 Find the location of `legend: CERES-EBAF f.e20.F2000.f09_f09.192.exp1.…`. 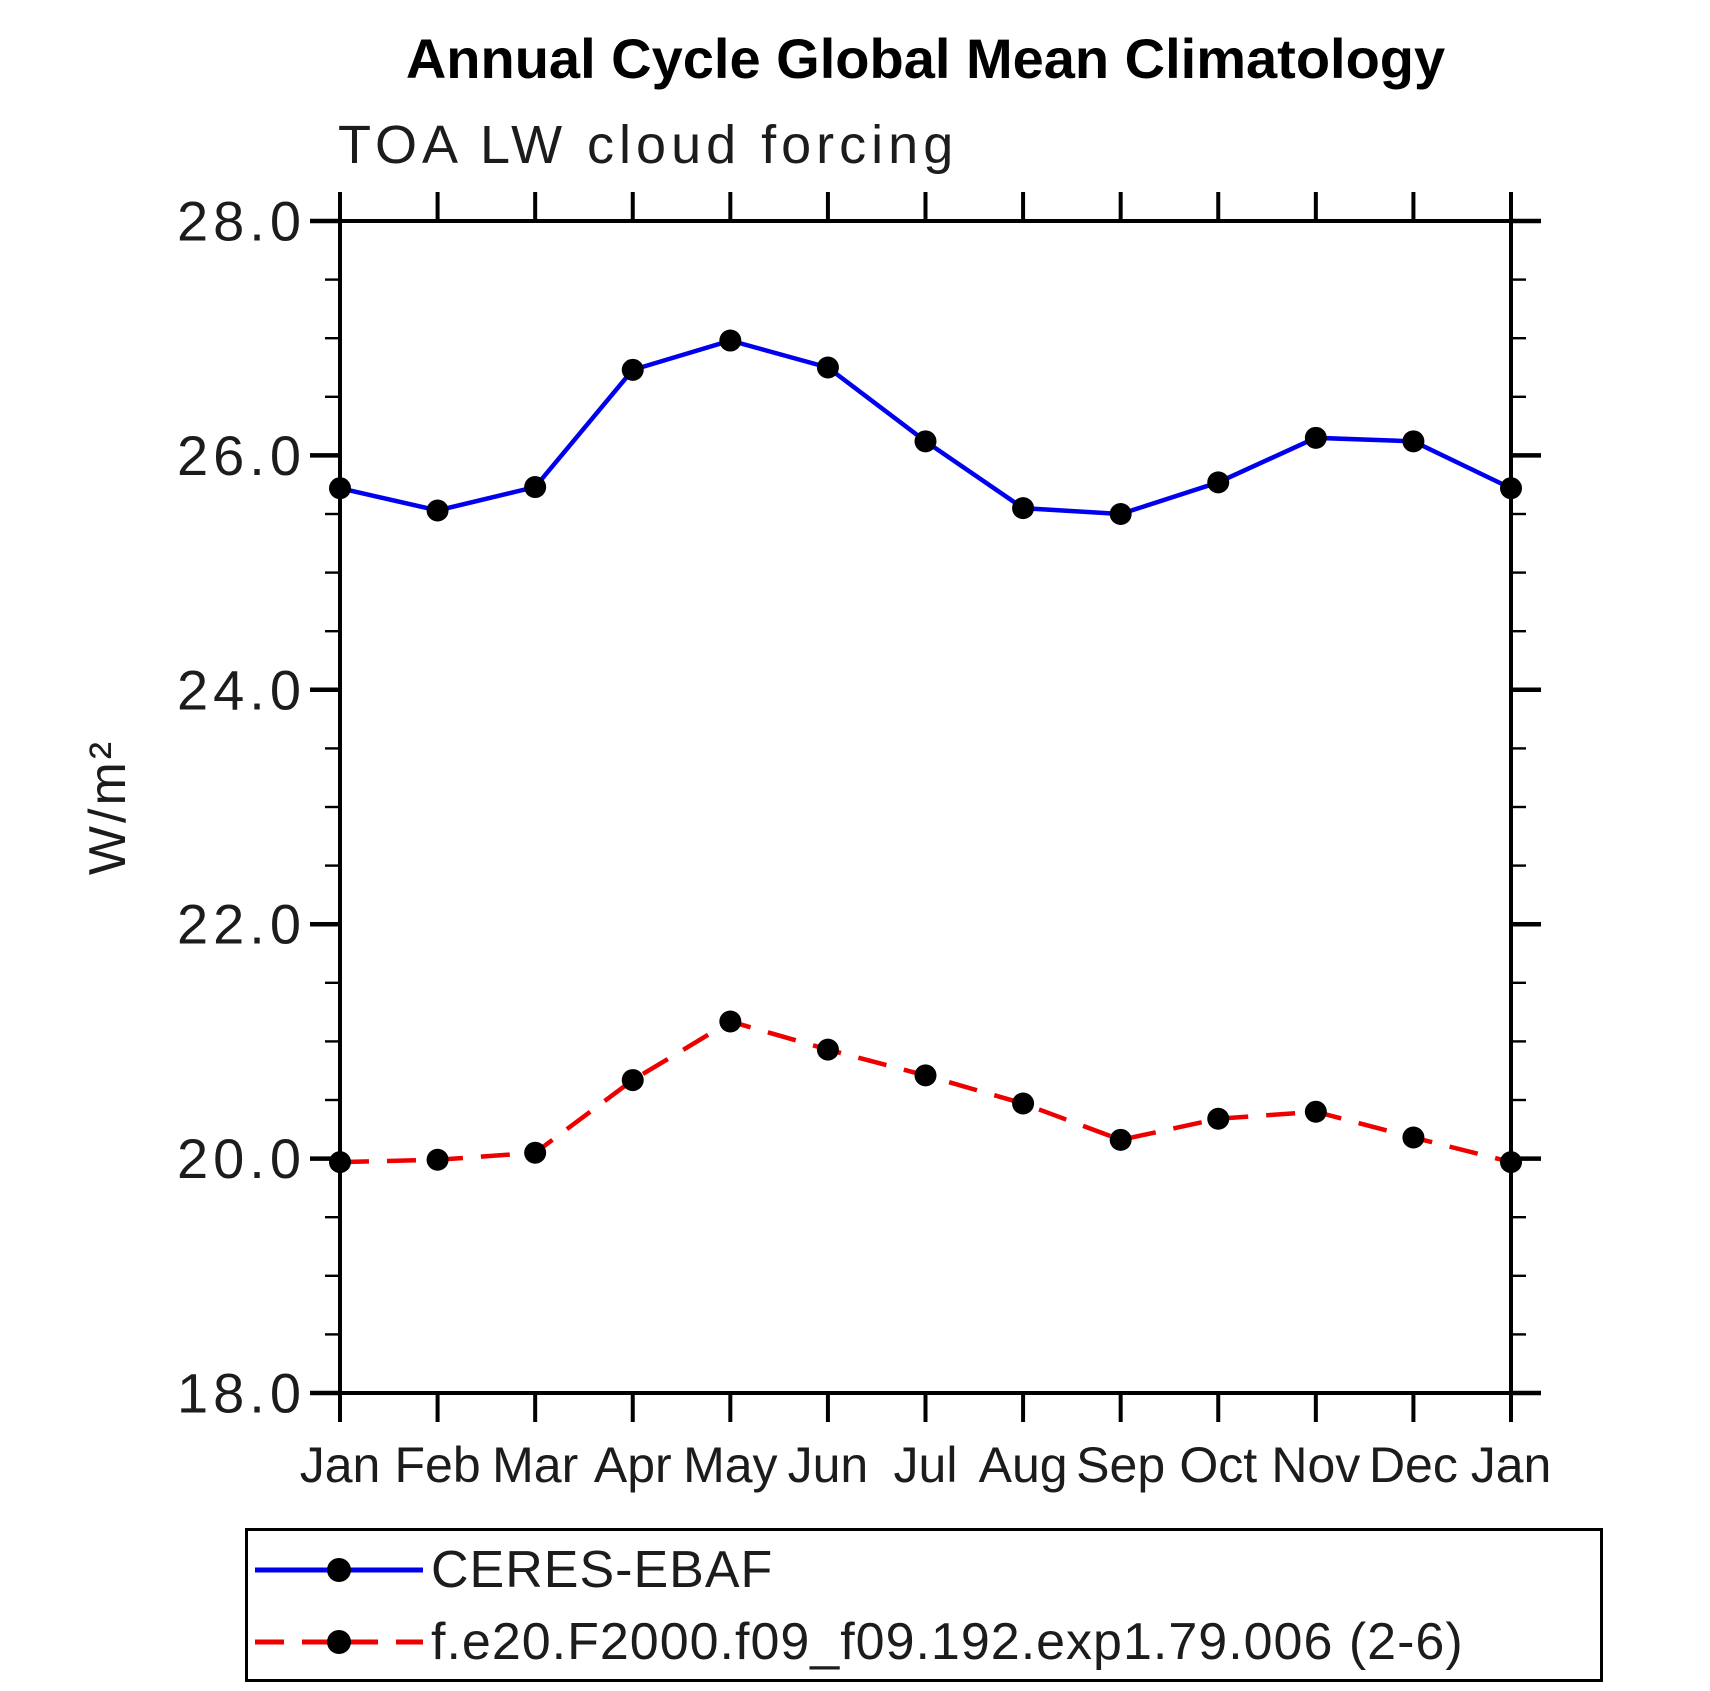

legend: CERES-EBAF f.e20.F2000.f09_f09.192.exp1.… is located at coordinates (924, 1605).